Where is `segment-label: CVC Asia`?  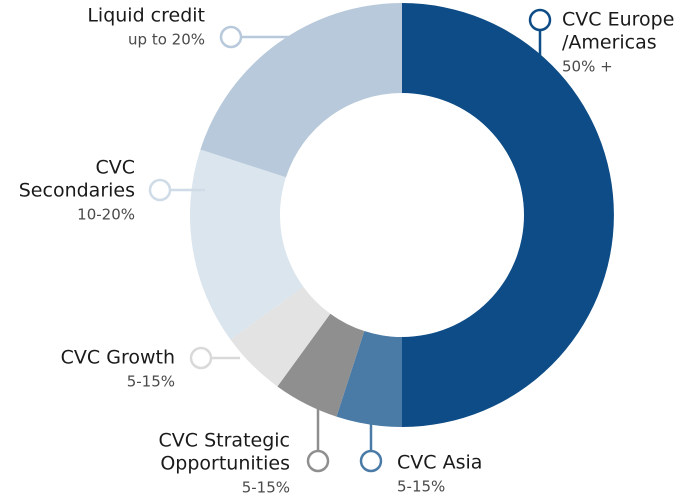 segment-label: CVC Asia is located at coordinates (439, 463).